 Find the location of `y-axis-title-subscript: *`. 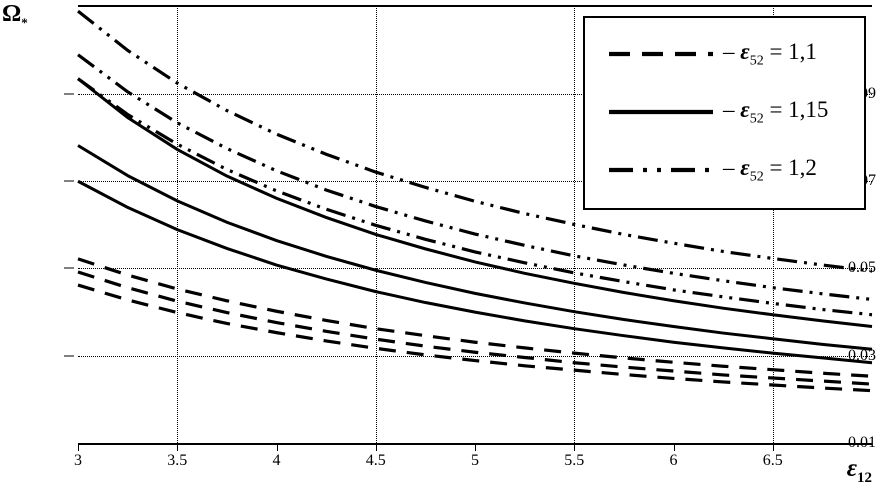

y-axis-title-subscript: * is located at coordinates (24, 22).